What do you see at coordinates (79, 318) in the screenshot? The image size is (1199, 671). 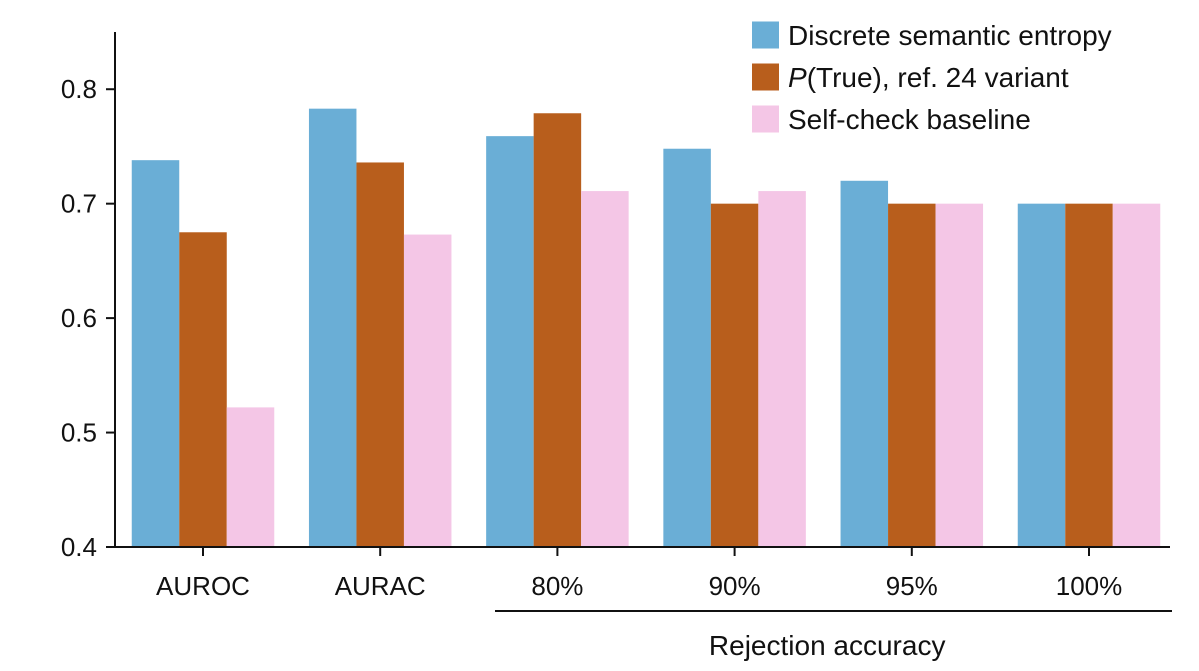 I see `y-tick-label: 0.6` at bounding box center [79, 318].